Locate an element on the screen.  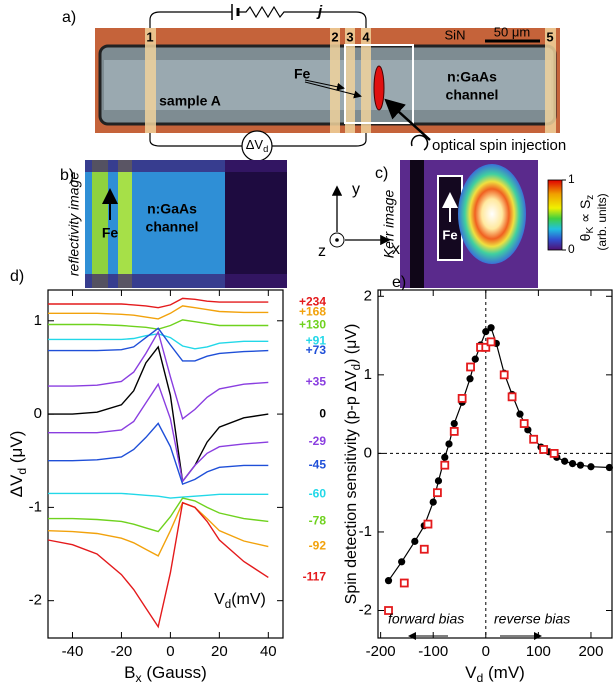
sample-label: sample A is located at coordinates (190, 101).